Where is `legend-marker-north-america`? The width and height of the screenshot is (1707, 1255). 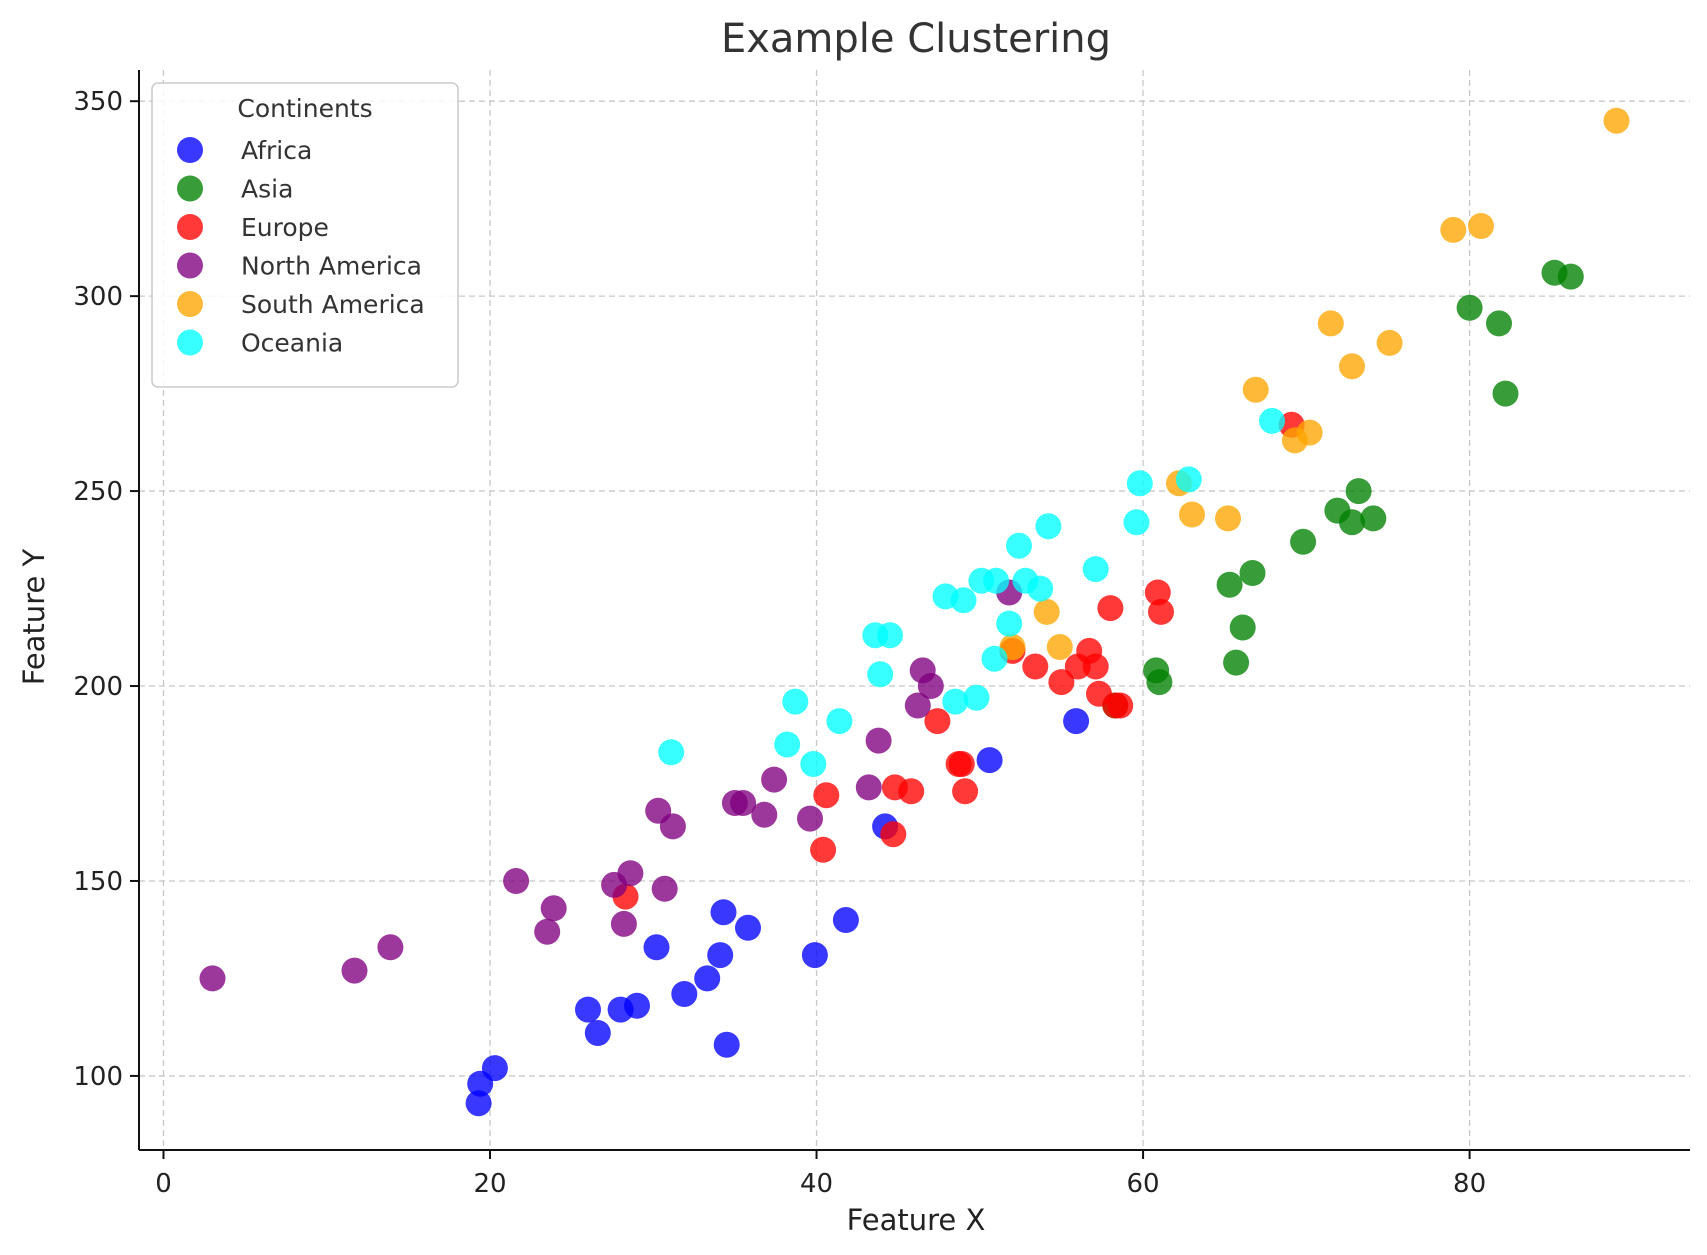
legend-marker-north-america is located at coordinates (190, 265).